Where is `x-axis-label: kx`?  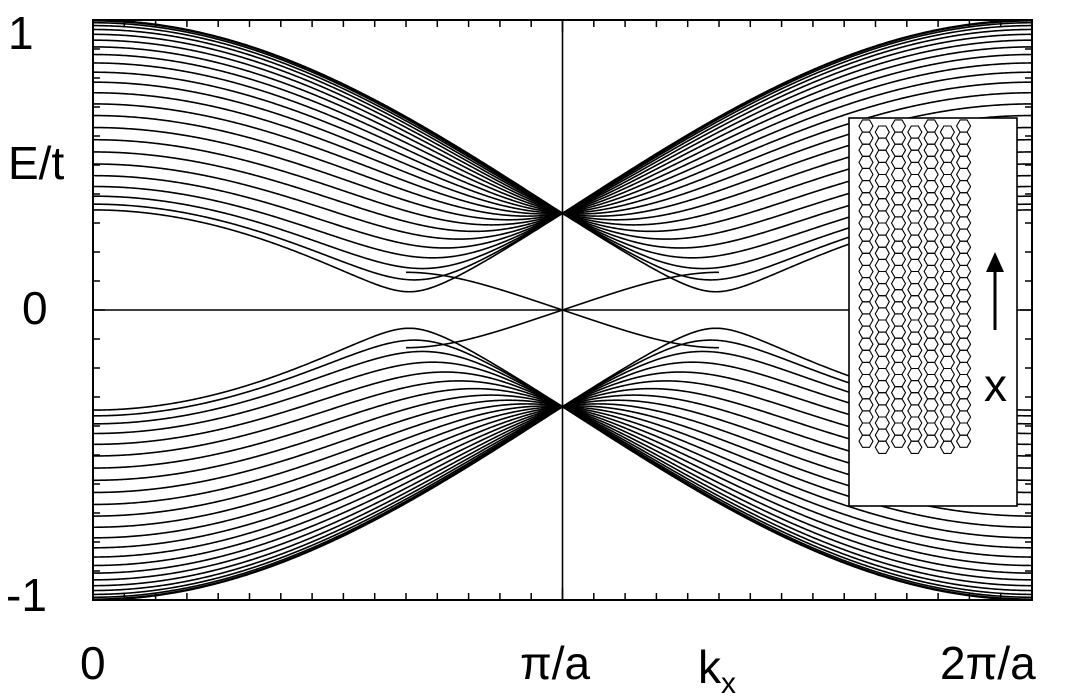 x-axis-label: kx is located at coordinates (717, 671).